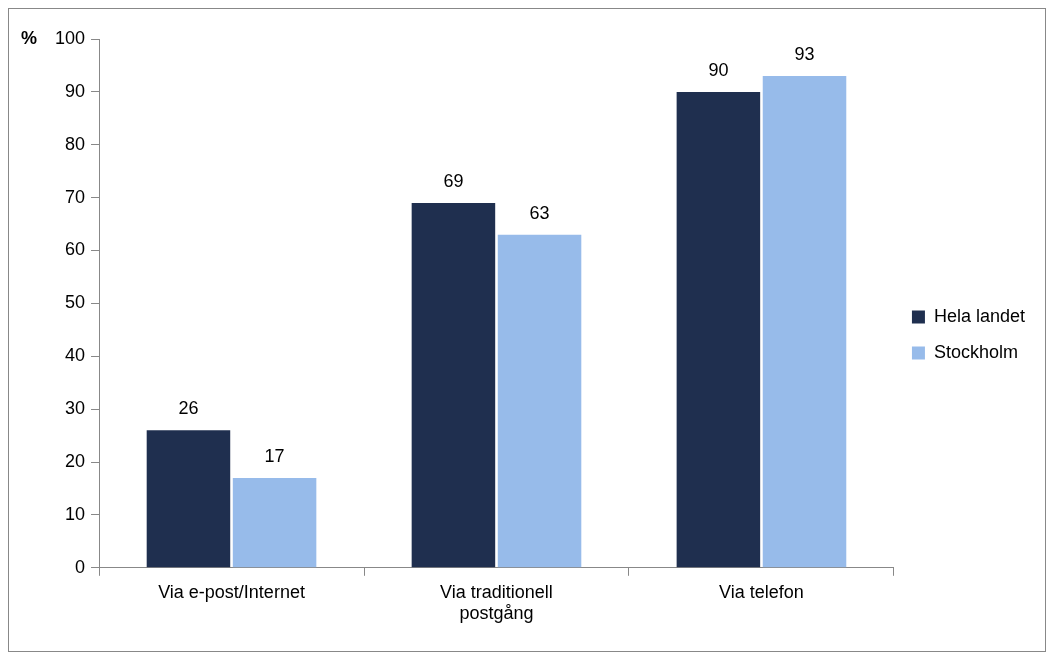 This screenshot has height=660, width=1054. I want to click on y-tick-label: 50, so click(75, 302).